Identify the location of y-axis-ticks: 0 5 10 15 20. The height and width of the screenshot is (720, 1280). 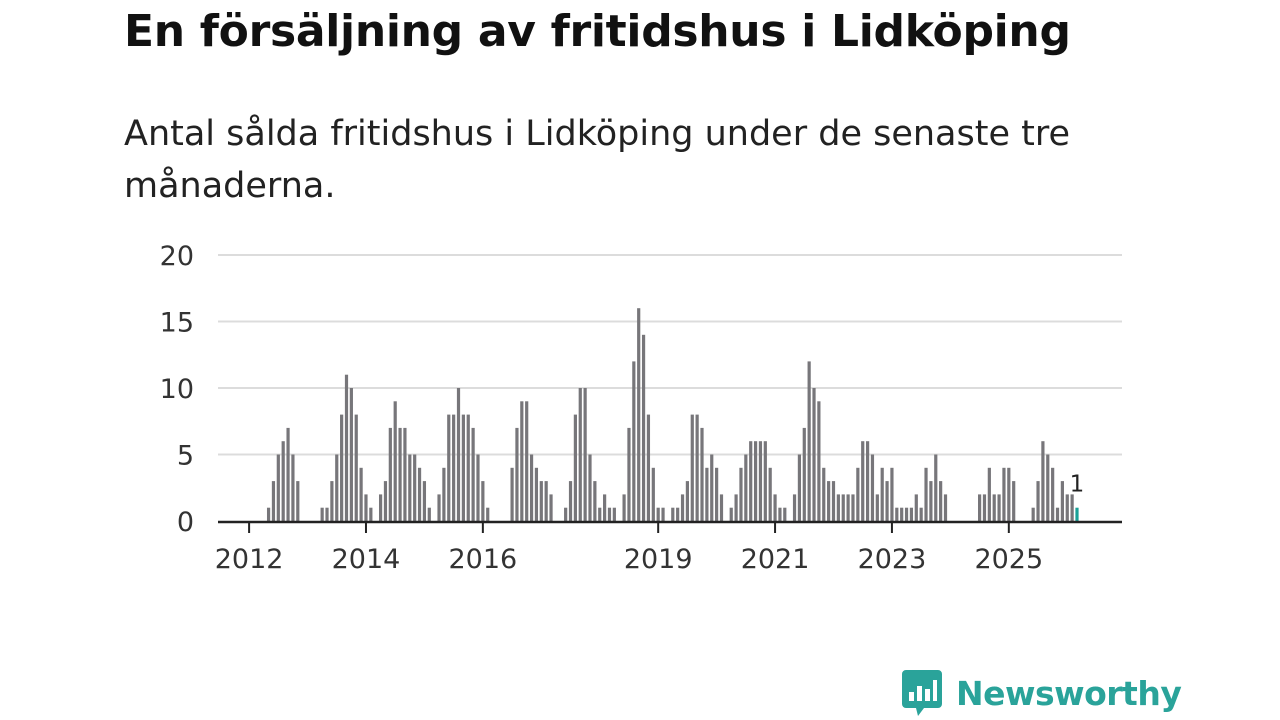
(177, 389).